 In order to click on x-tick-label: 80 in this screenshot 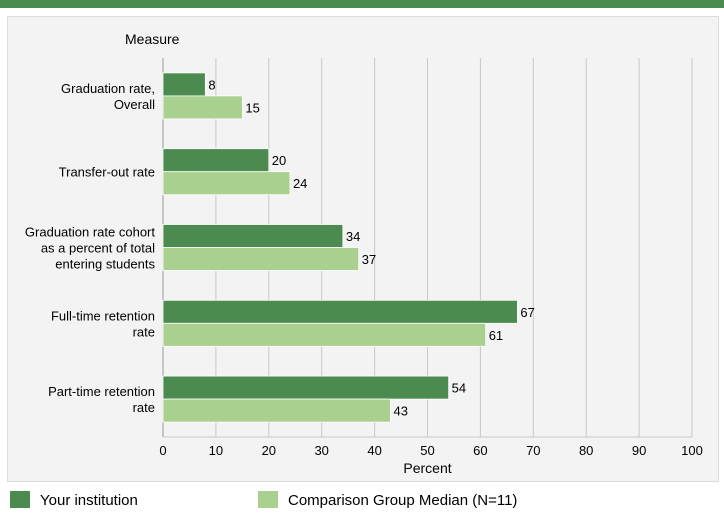, I will do `click(586, 450)`.